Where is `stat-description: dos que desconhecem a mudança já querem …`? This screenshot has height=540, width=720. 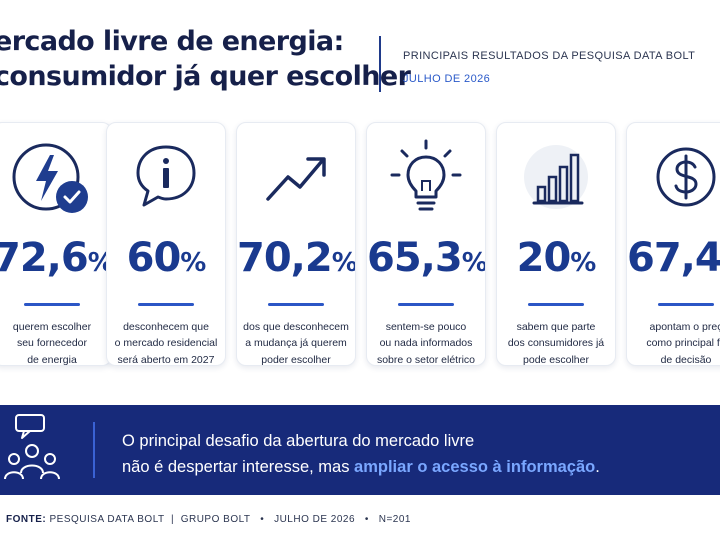
stat-description: dos que desconhecem a mudança já querem … is located at coordinates (296, 343).